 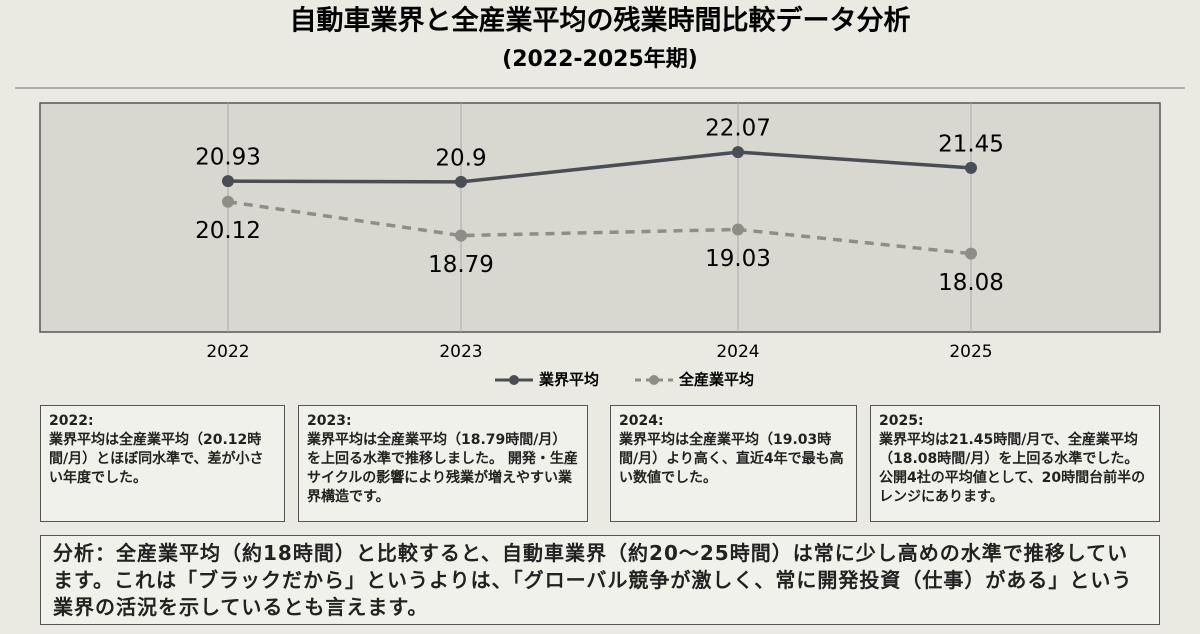 I want to click on value-label: 20.9, so click(x=460, y=158).